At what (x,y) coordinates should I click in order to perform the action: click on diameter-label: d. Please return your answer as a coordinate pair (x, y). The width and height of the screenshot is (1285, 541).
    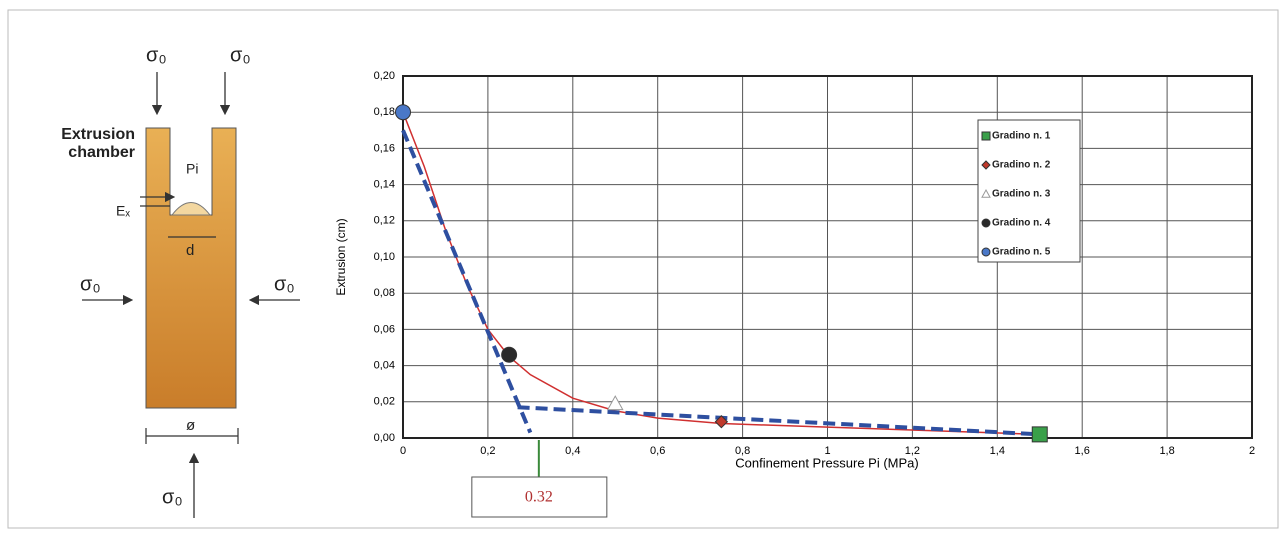
    Looking at the image, I should click on (190, 250).